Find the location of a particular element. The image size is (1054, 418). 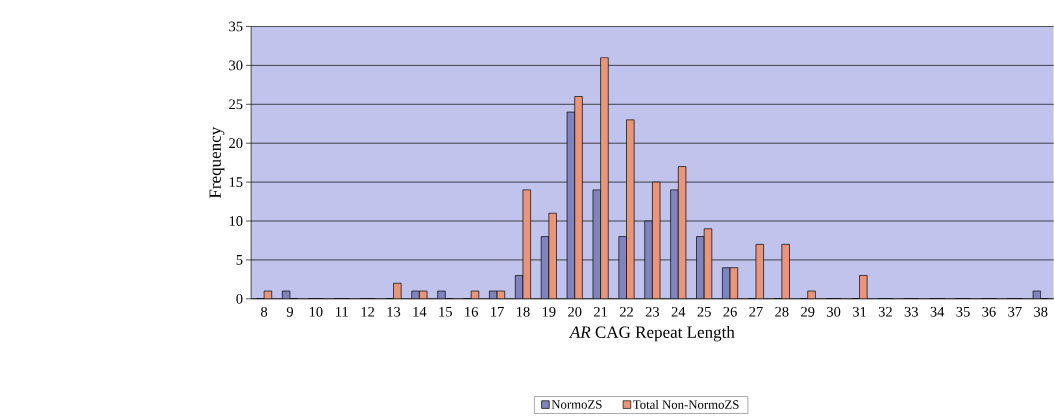

x-tick-label: 13 is located at coordinates (394, 311).